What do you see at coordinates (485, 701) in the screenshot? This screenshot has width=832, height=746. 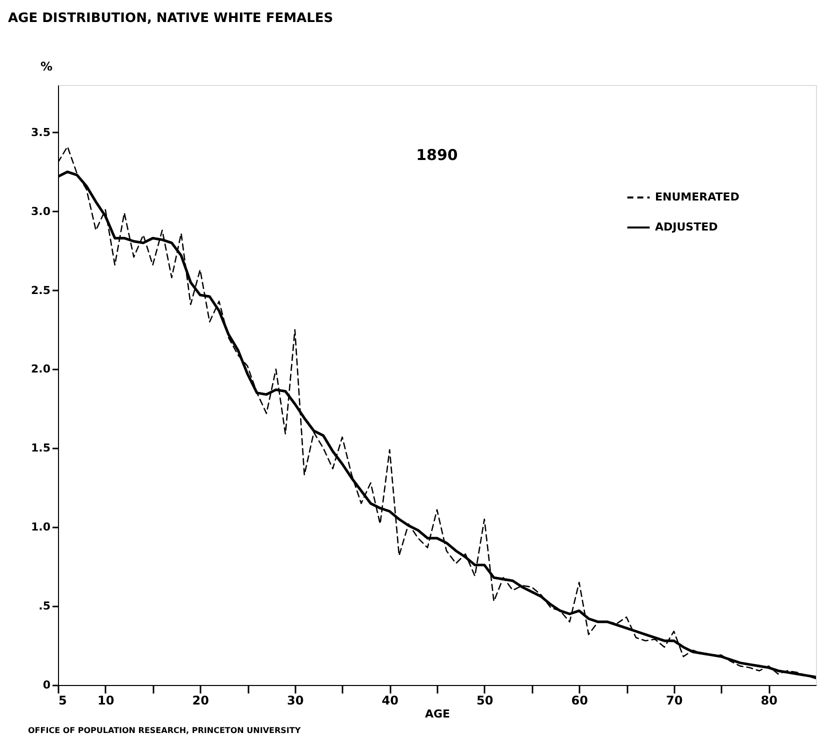 I see `x-tick-label: 50` at bounding box center [485, 701].